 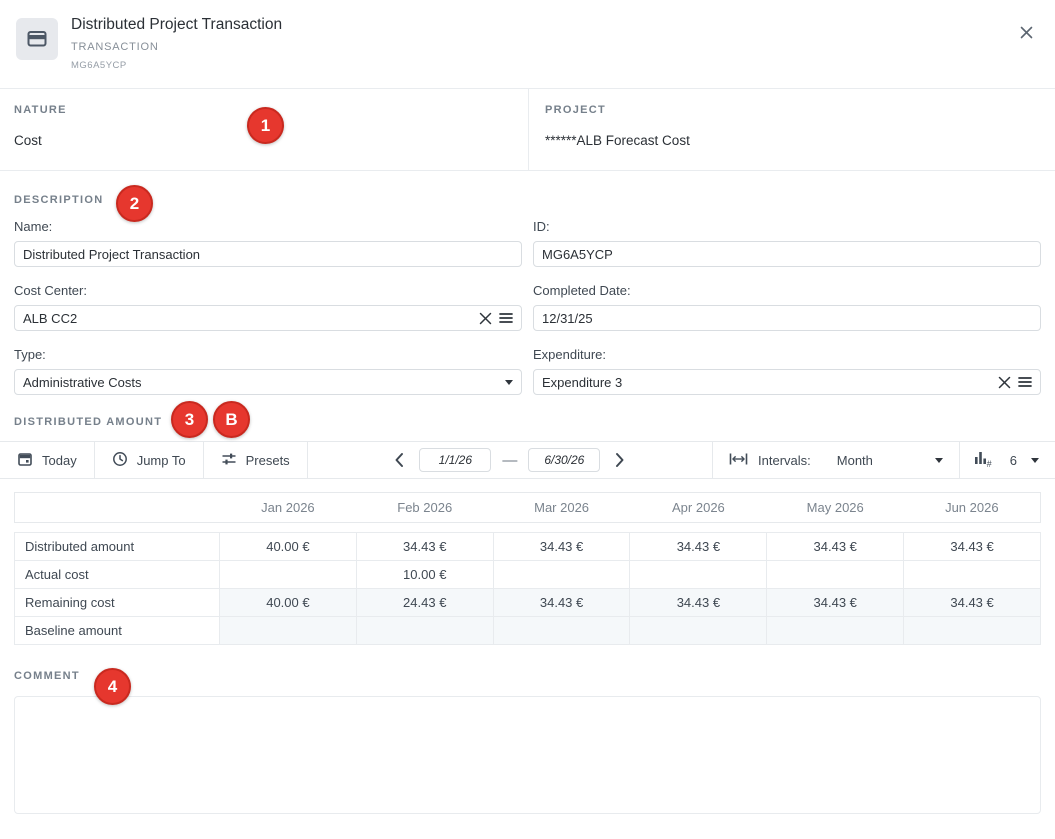 I want to click on timephased-toolbar: Today Jump To Presets —, so click(x=527, y=460).